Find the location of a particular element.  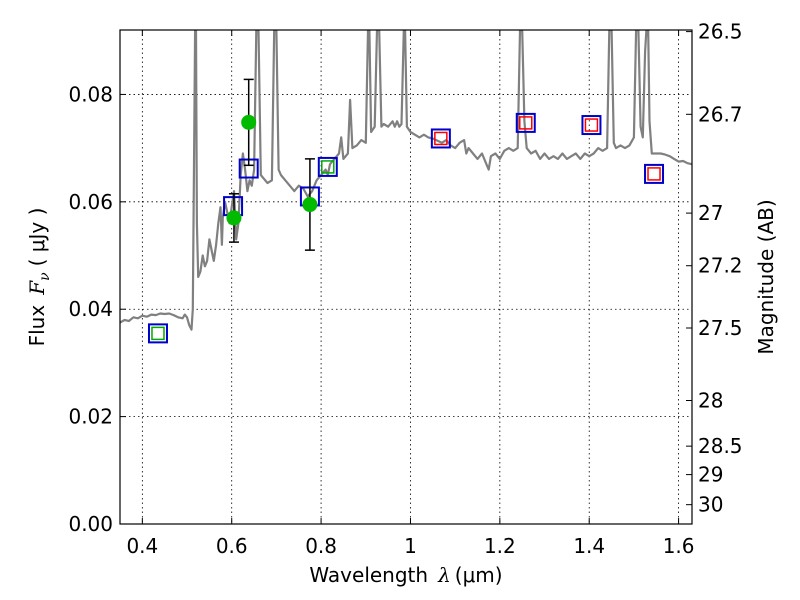

x-tick-label: 1.4 is located at coordinates (589, 546).